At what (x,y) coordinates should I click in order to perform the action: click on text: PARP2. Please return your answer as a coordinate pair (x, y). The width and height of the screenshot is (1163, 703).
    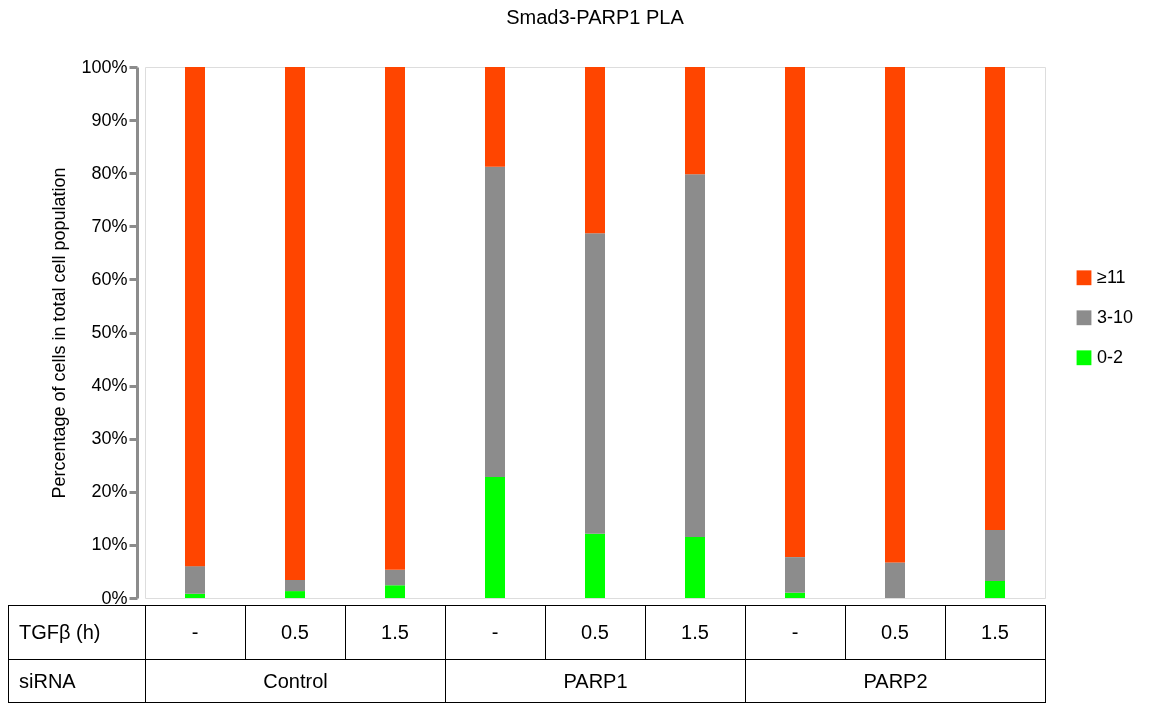
    Looking at the image, I should click on (895, 681).